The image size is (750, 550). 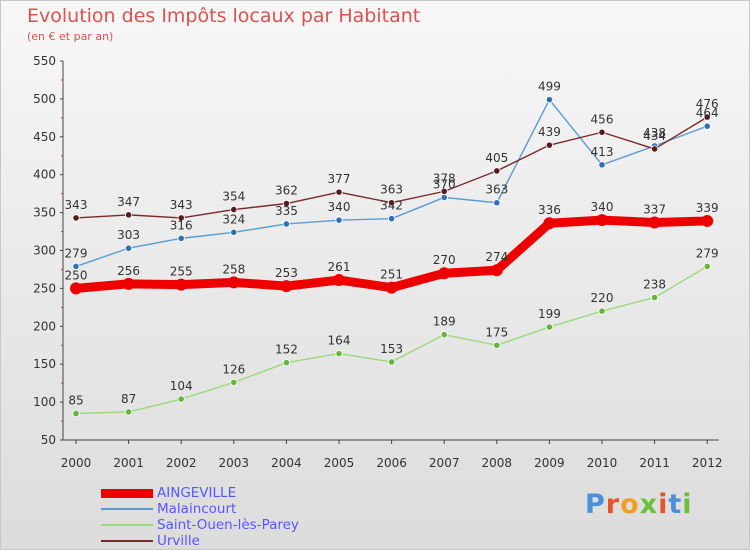 What do you see at coordinates (497, 463) in the screenshot?
I see `x-tick-label: 2008` at bounding box center [497, 463].